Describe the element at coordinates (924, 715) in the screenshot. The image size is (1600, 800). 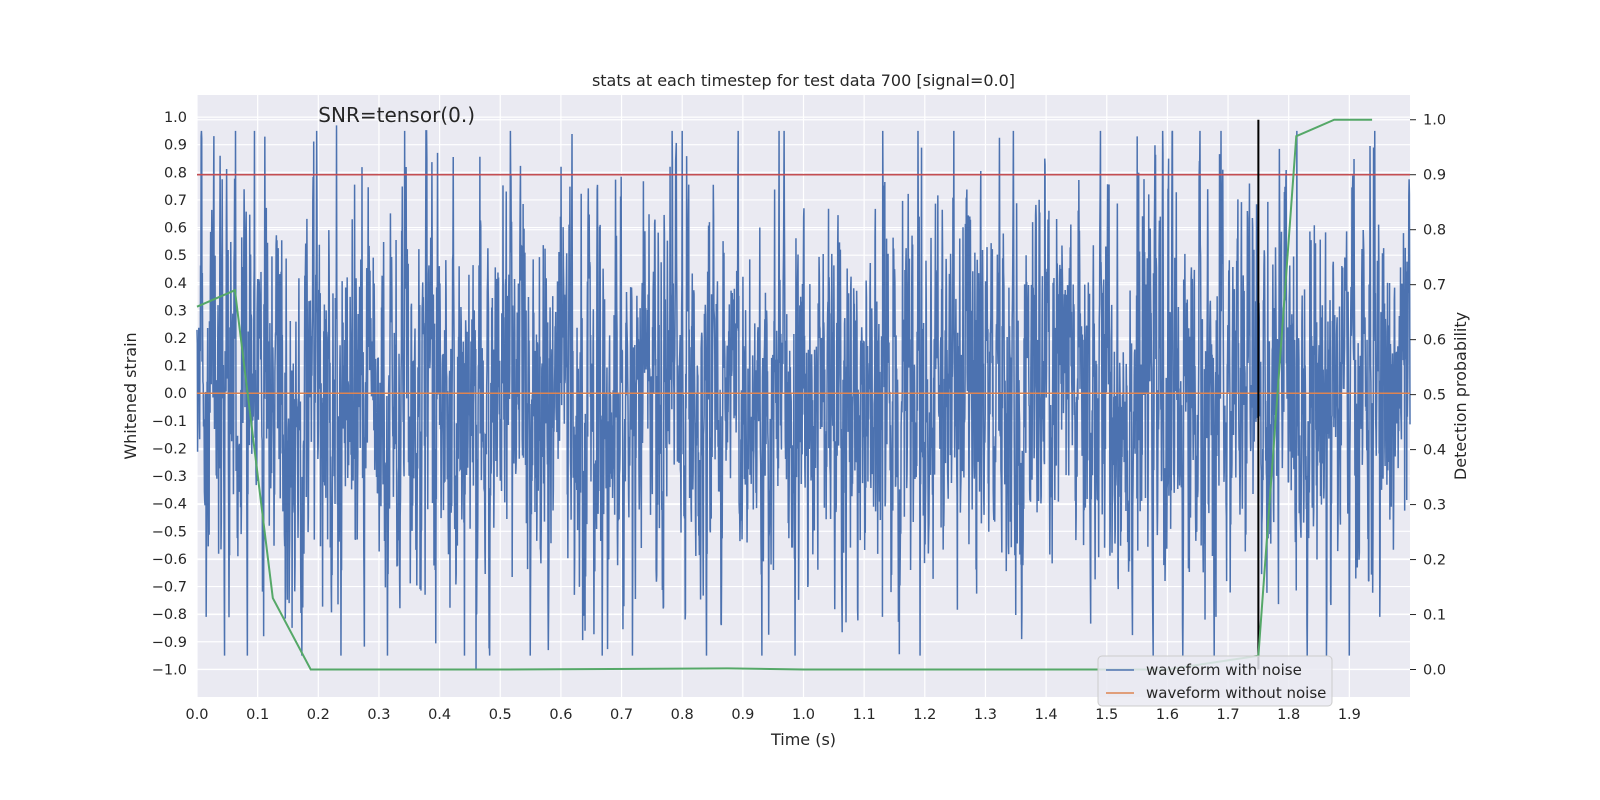
I see `x-tick-label: 1.2` at that location.